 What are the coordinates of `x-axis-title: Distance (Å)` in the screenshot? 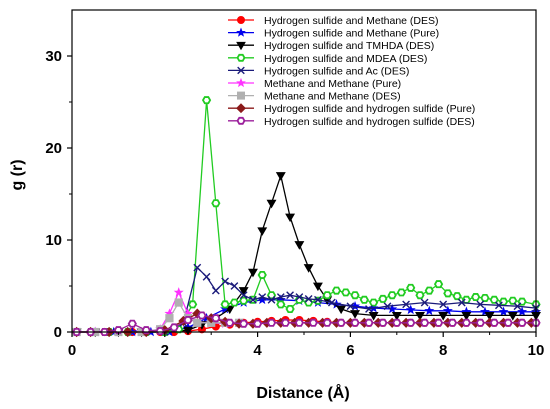 It's located at (302, 392).